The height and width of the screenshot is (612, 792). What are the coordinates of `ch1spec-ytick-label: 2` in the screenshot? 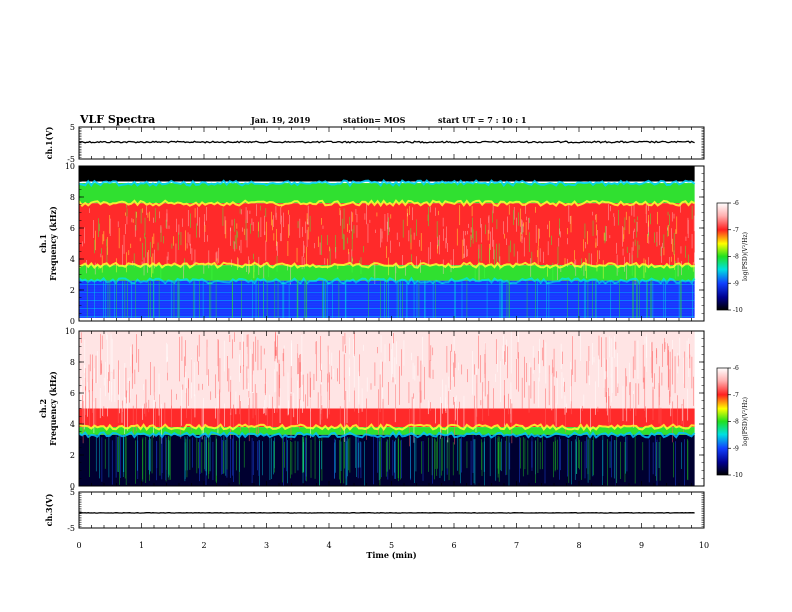 It's located at (72, 290).